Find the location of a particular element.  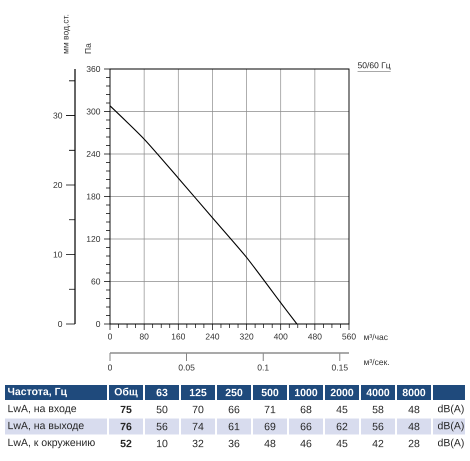

x-tick-label: 1000 is located at coordinates (306, 392).